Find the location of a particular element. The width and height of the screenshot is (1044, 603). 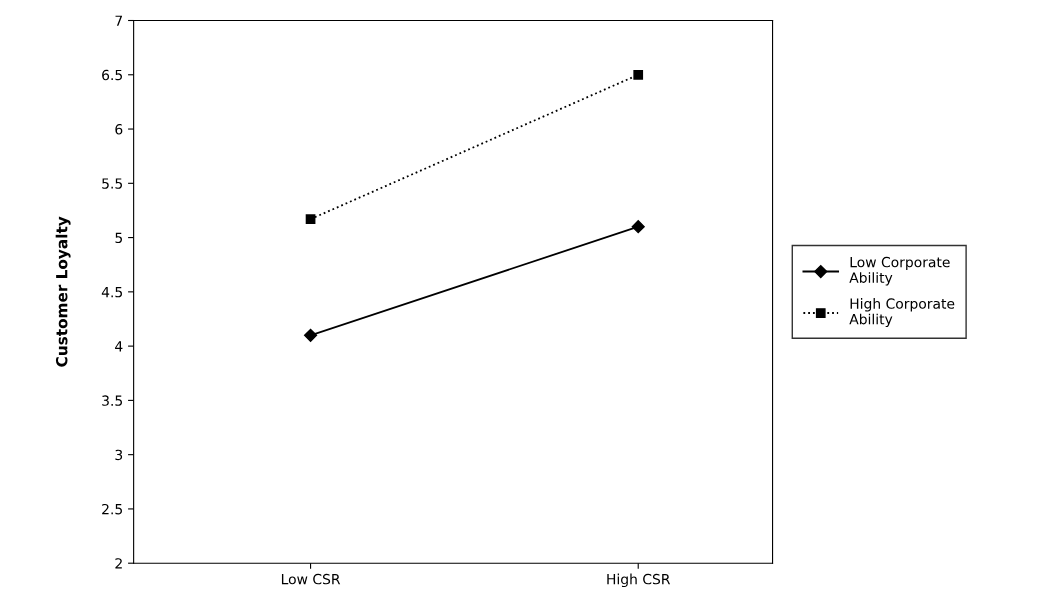

legend-label: High Corporate Ability is located at coordinates (902, 313).